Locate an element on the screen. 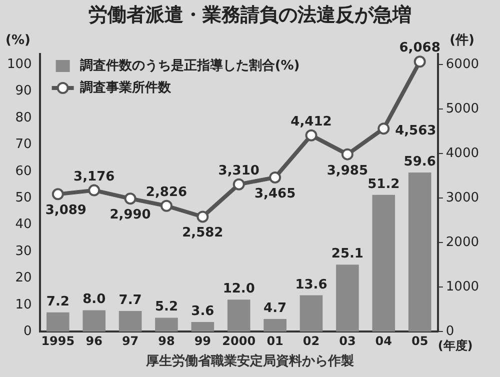 This screenshot has height=377, width=500. legend-label: 調査件数のうち是正指導した割合(%) is located at coordinates (190, 65).